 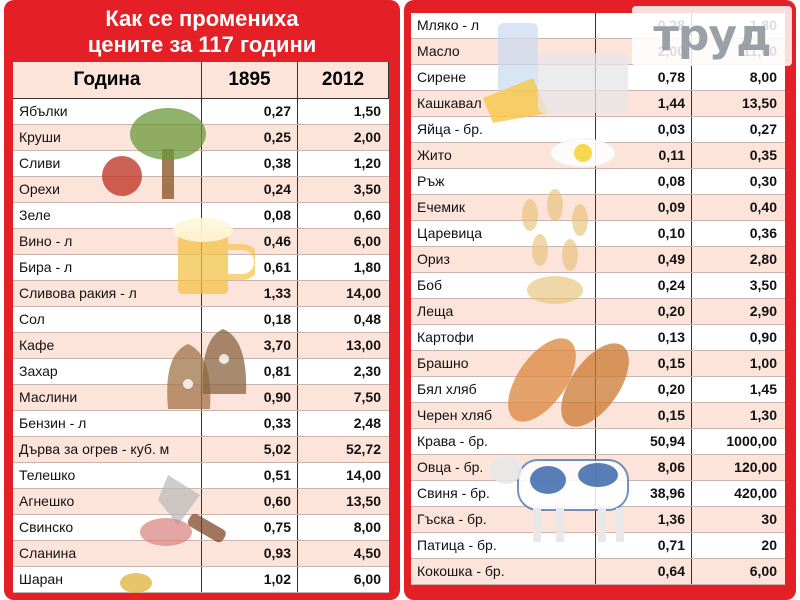 What do you see at coordinates (107, 397) in the screenshot?
I see `item-name: Маслини` at bounding box center [107, 397].